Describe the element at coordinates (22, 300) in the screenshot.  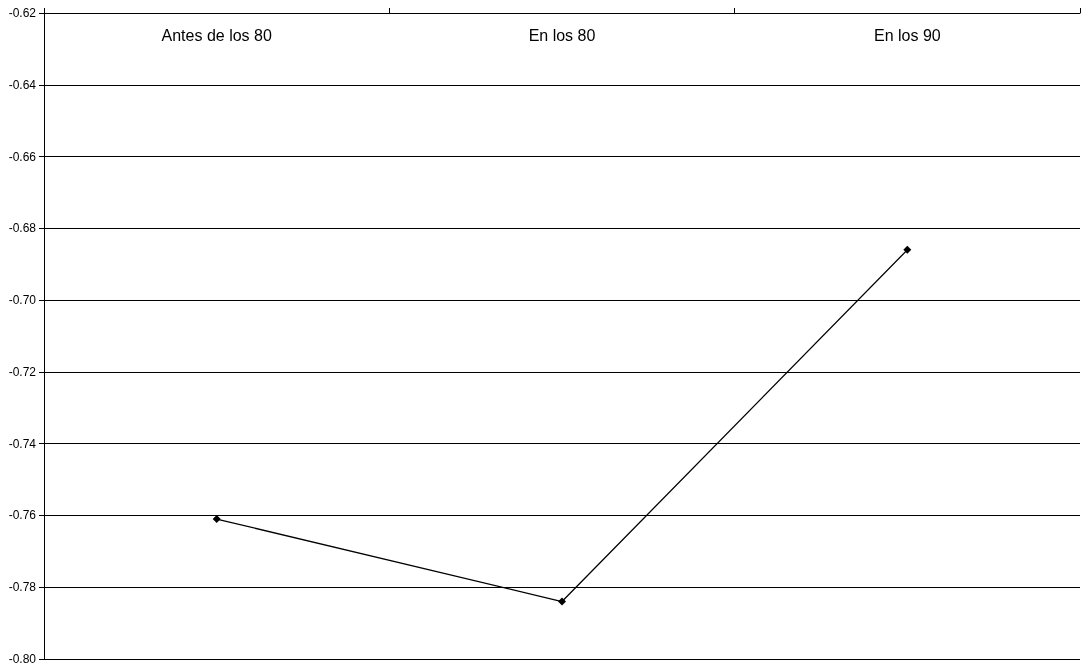
I see `y-tick-label: -0.70` at that location.